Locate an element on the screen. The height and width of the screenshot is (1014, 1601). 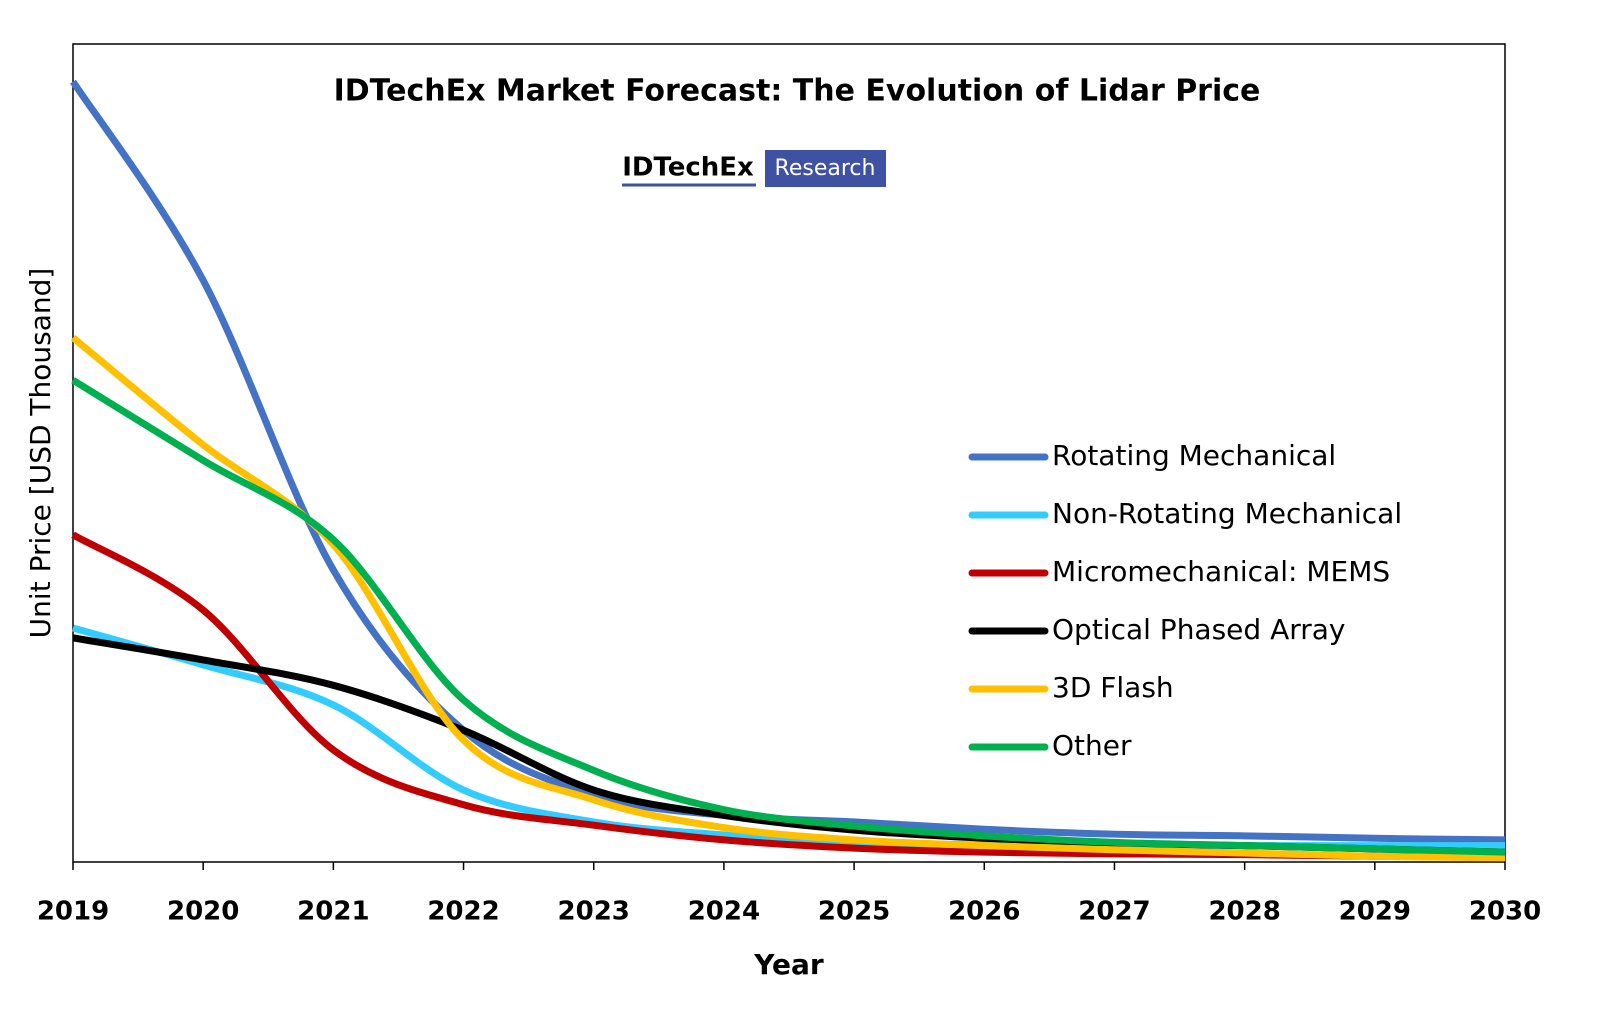
x-axis-label: Year is located at coordinates (788, 964).